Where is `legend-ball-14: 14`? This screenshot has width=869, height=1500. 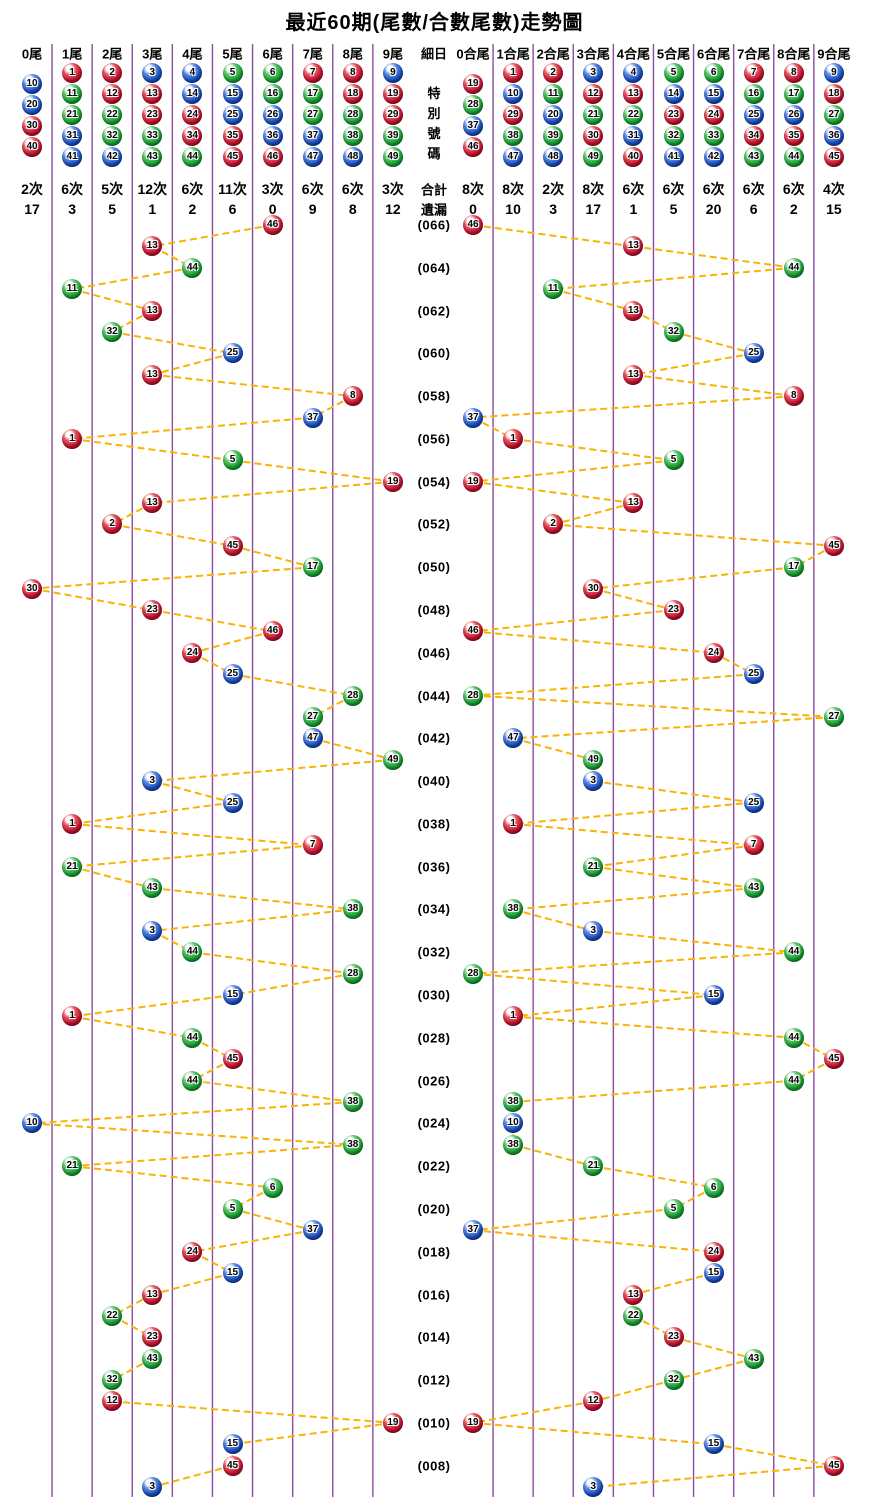 legend-ball-14: 14 is located at coordinates (192, 94).